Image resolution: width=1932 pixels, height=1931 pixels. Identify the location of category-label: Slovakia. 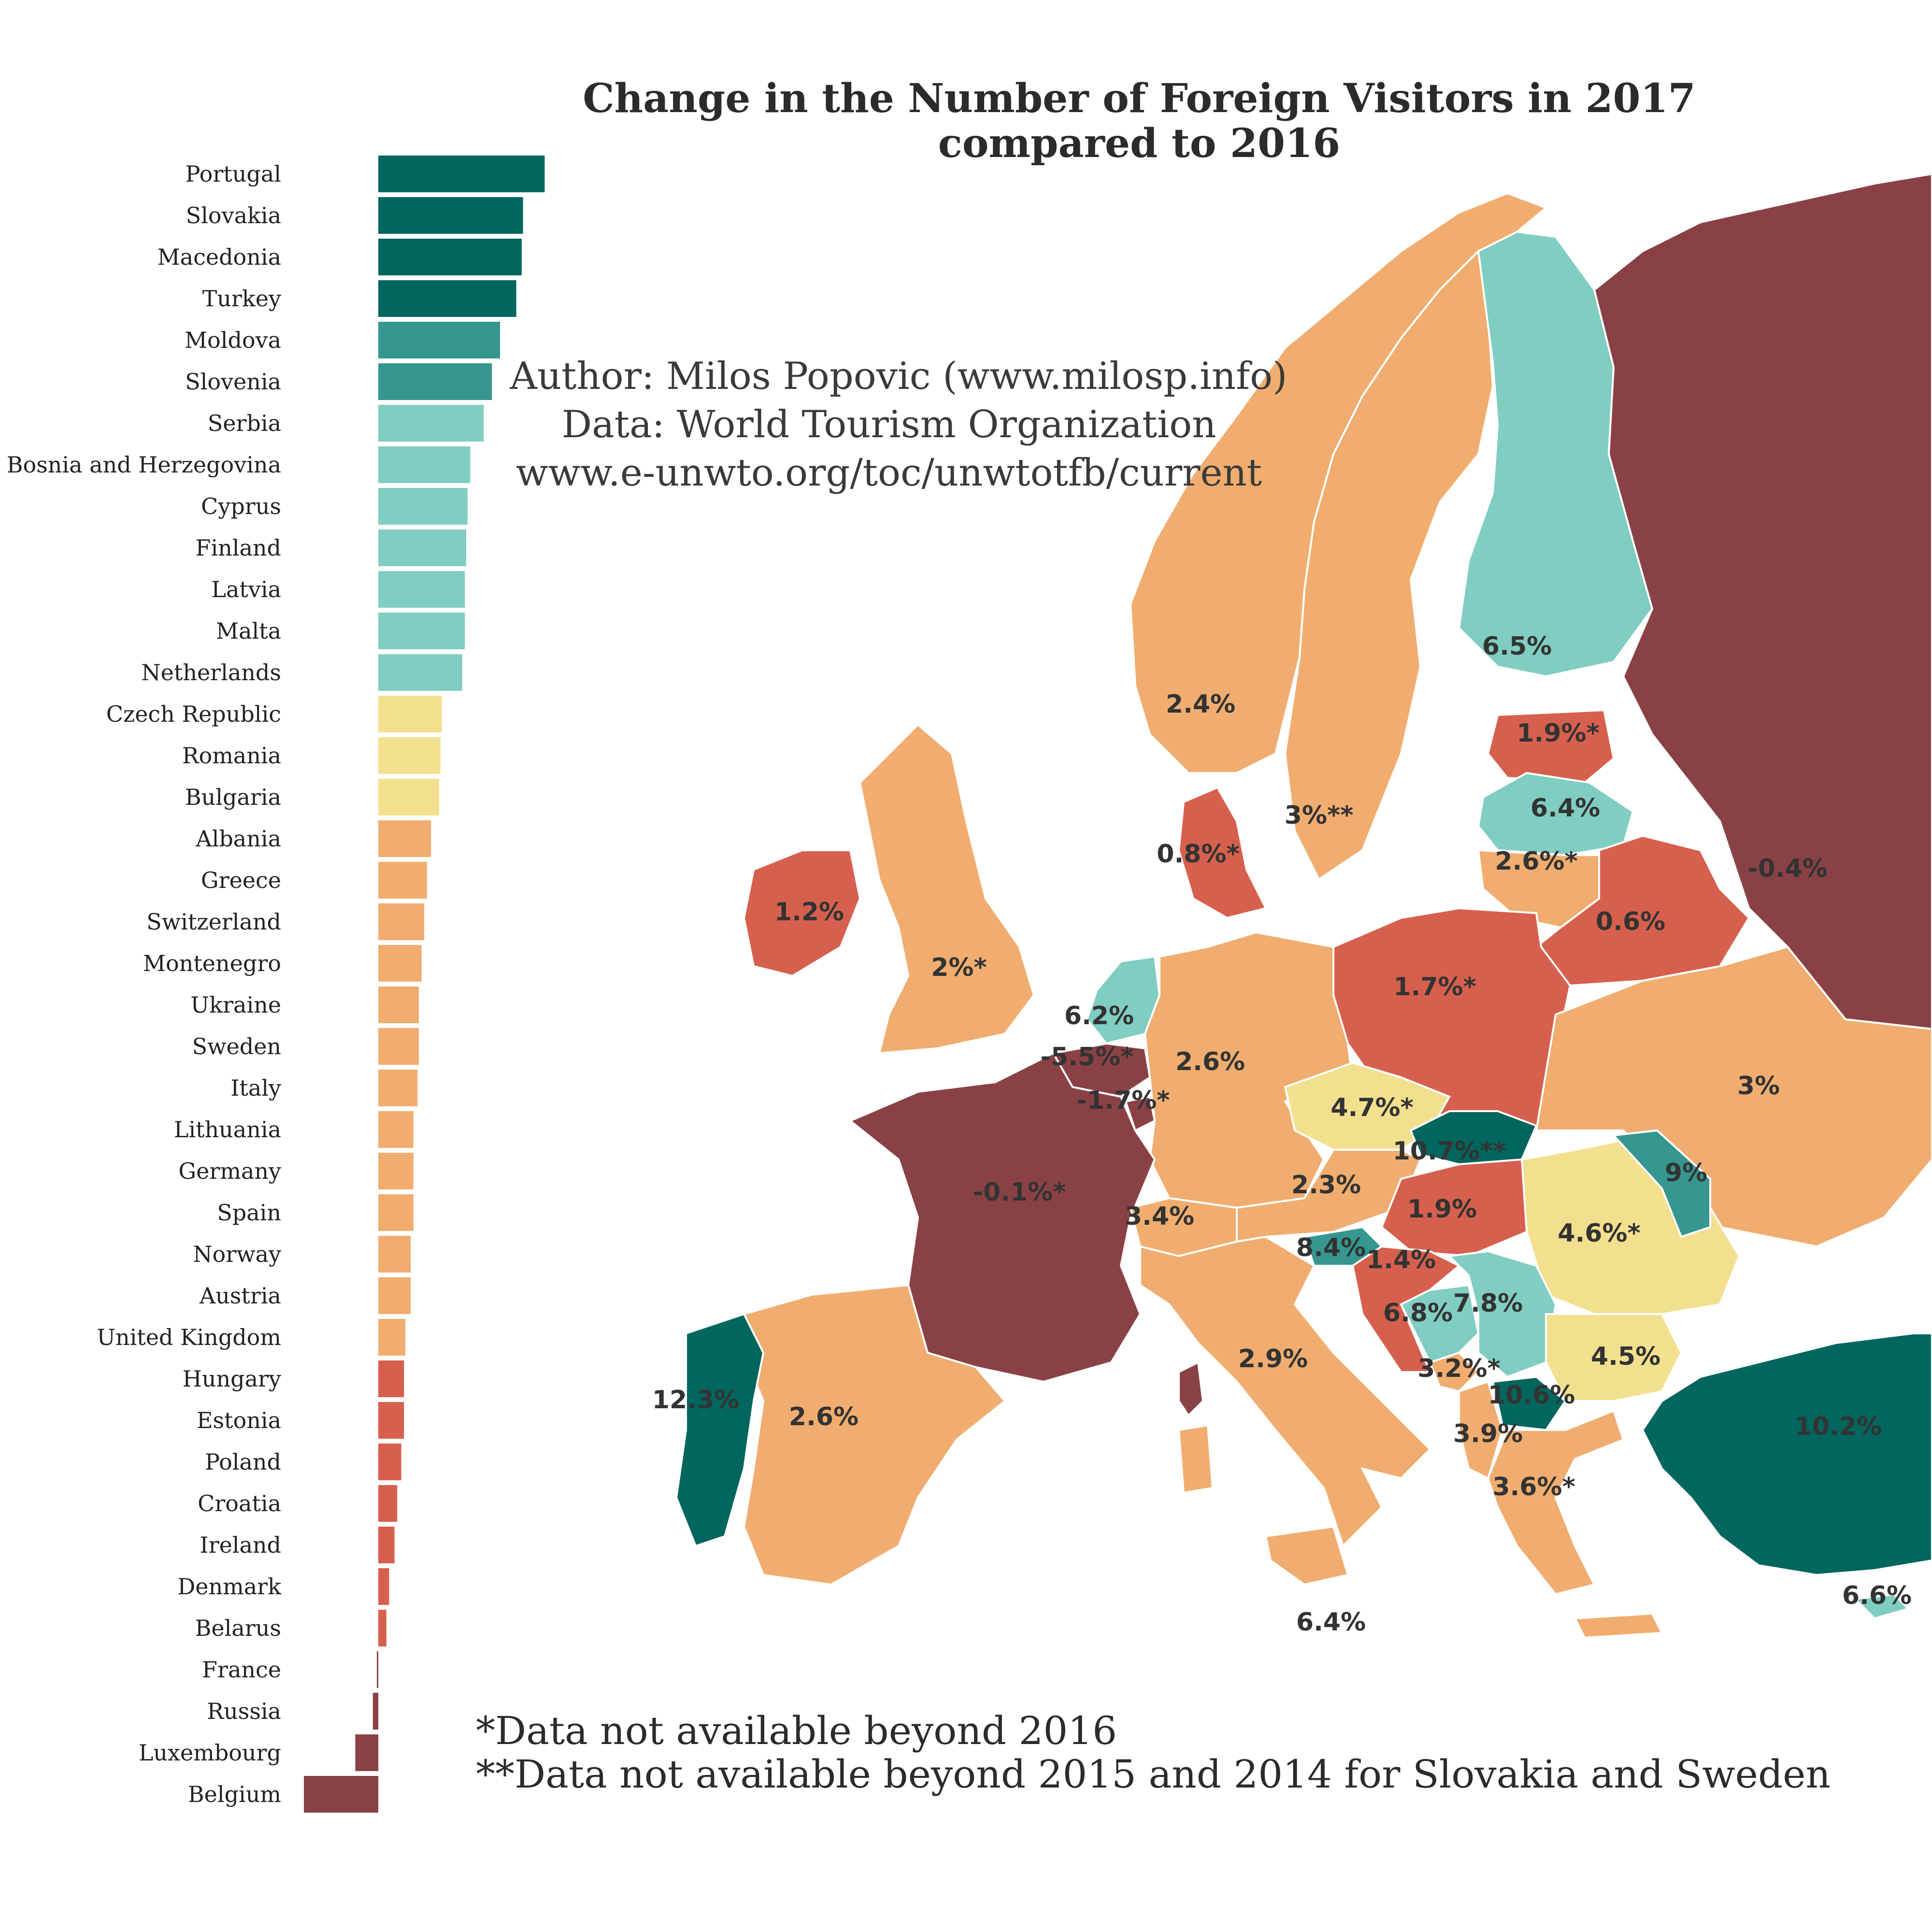
(234, 215).